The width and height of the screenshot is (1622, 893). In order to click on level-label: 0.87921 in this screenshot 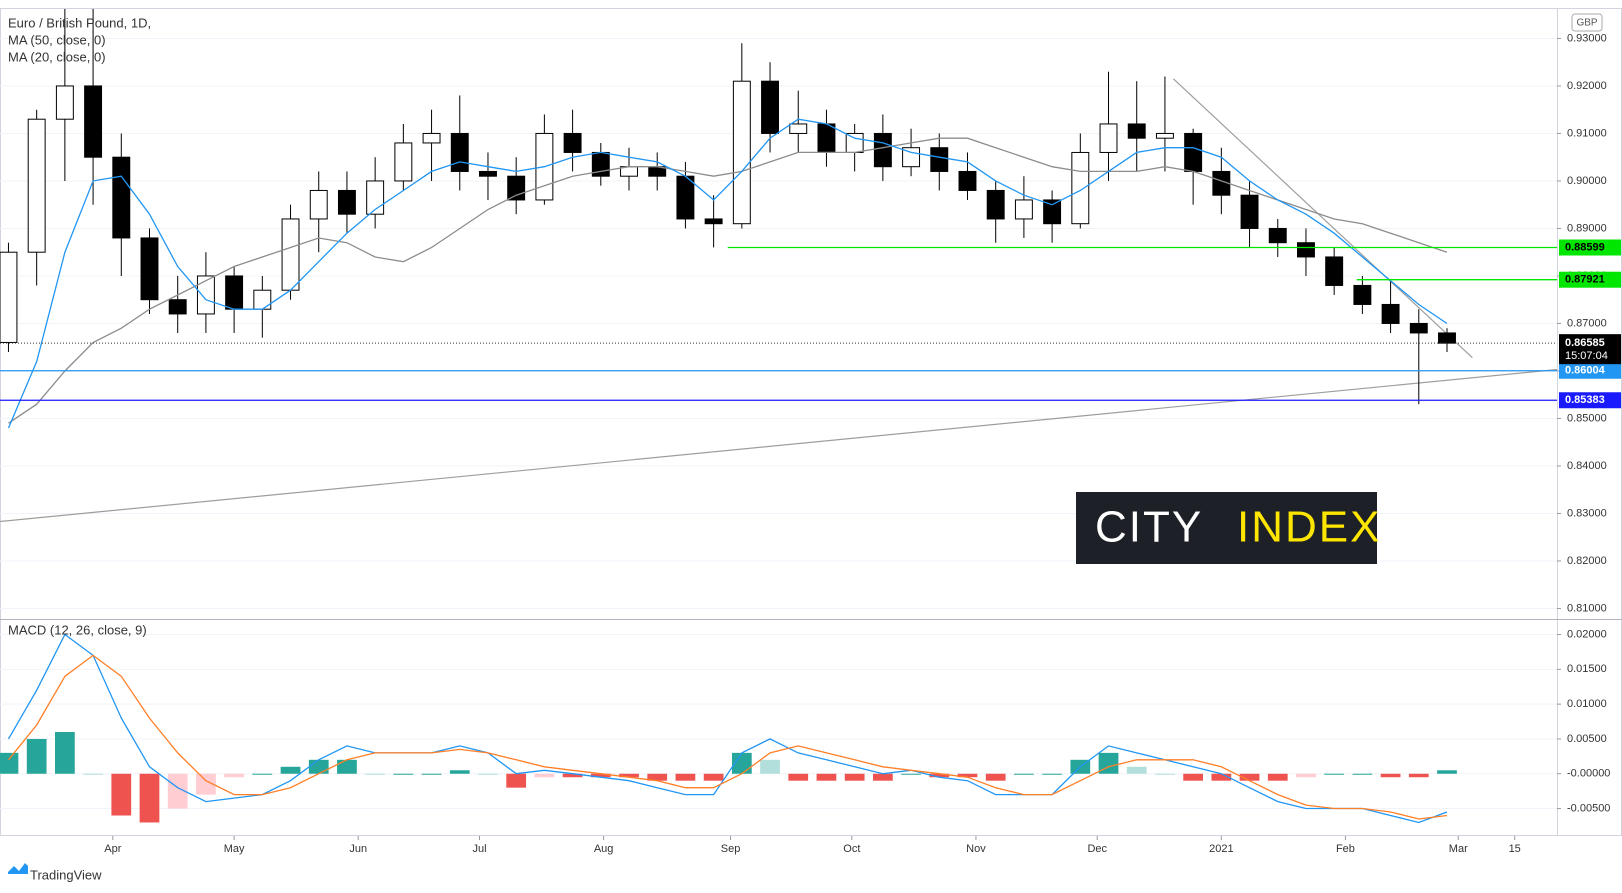, I will do `click(1585, 280)`.